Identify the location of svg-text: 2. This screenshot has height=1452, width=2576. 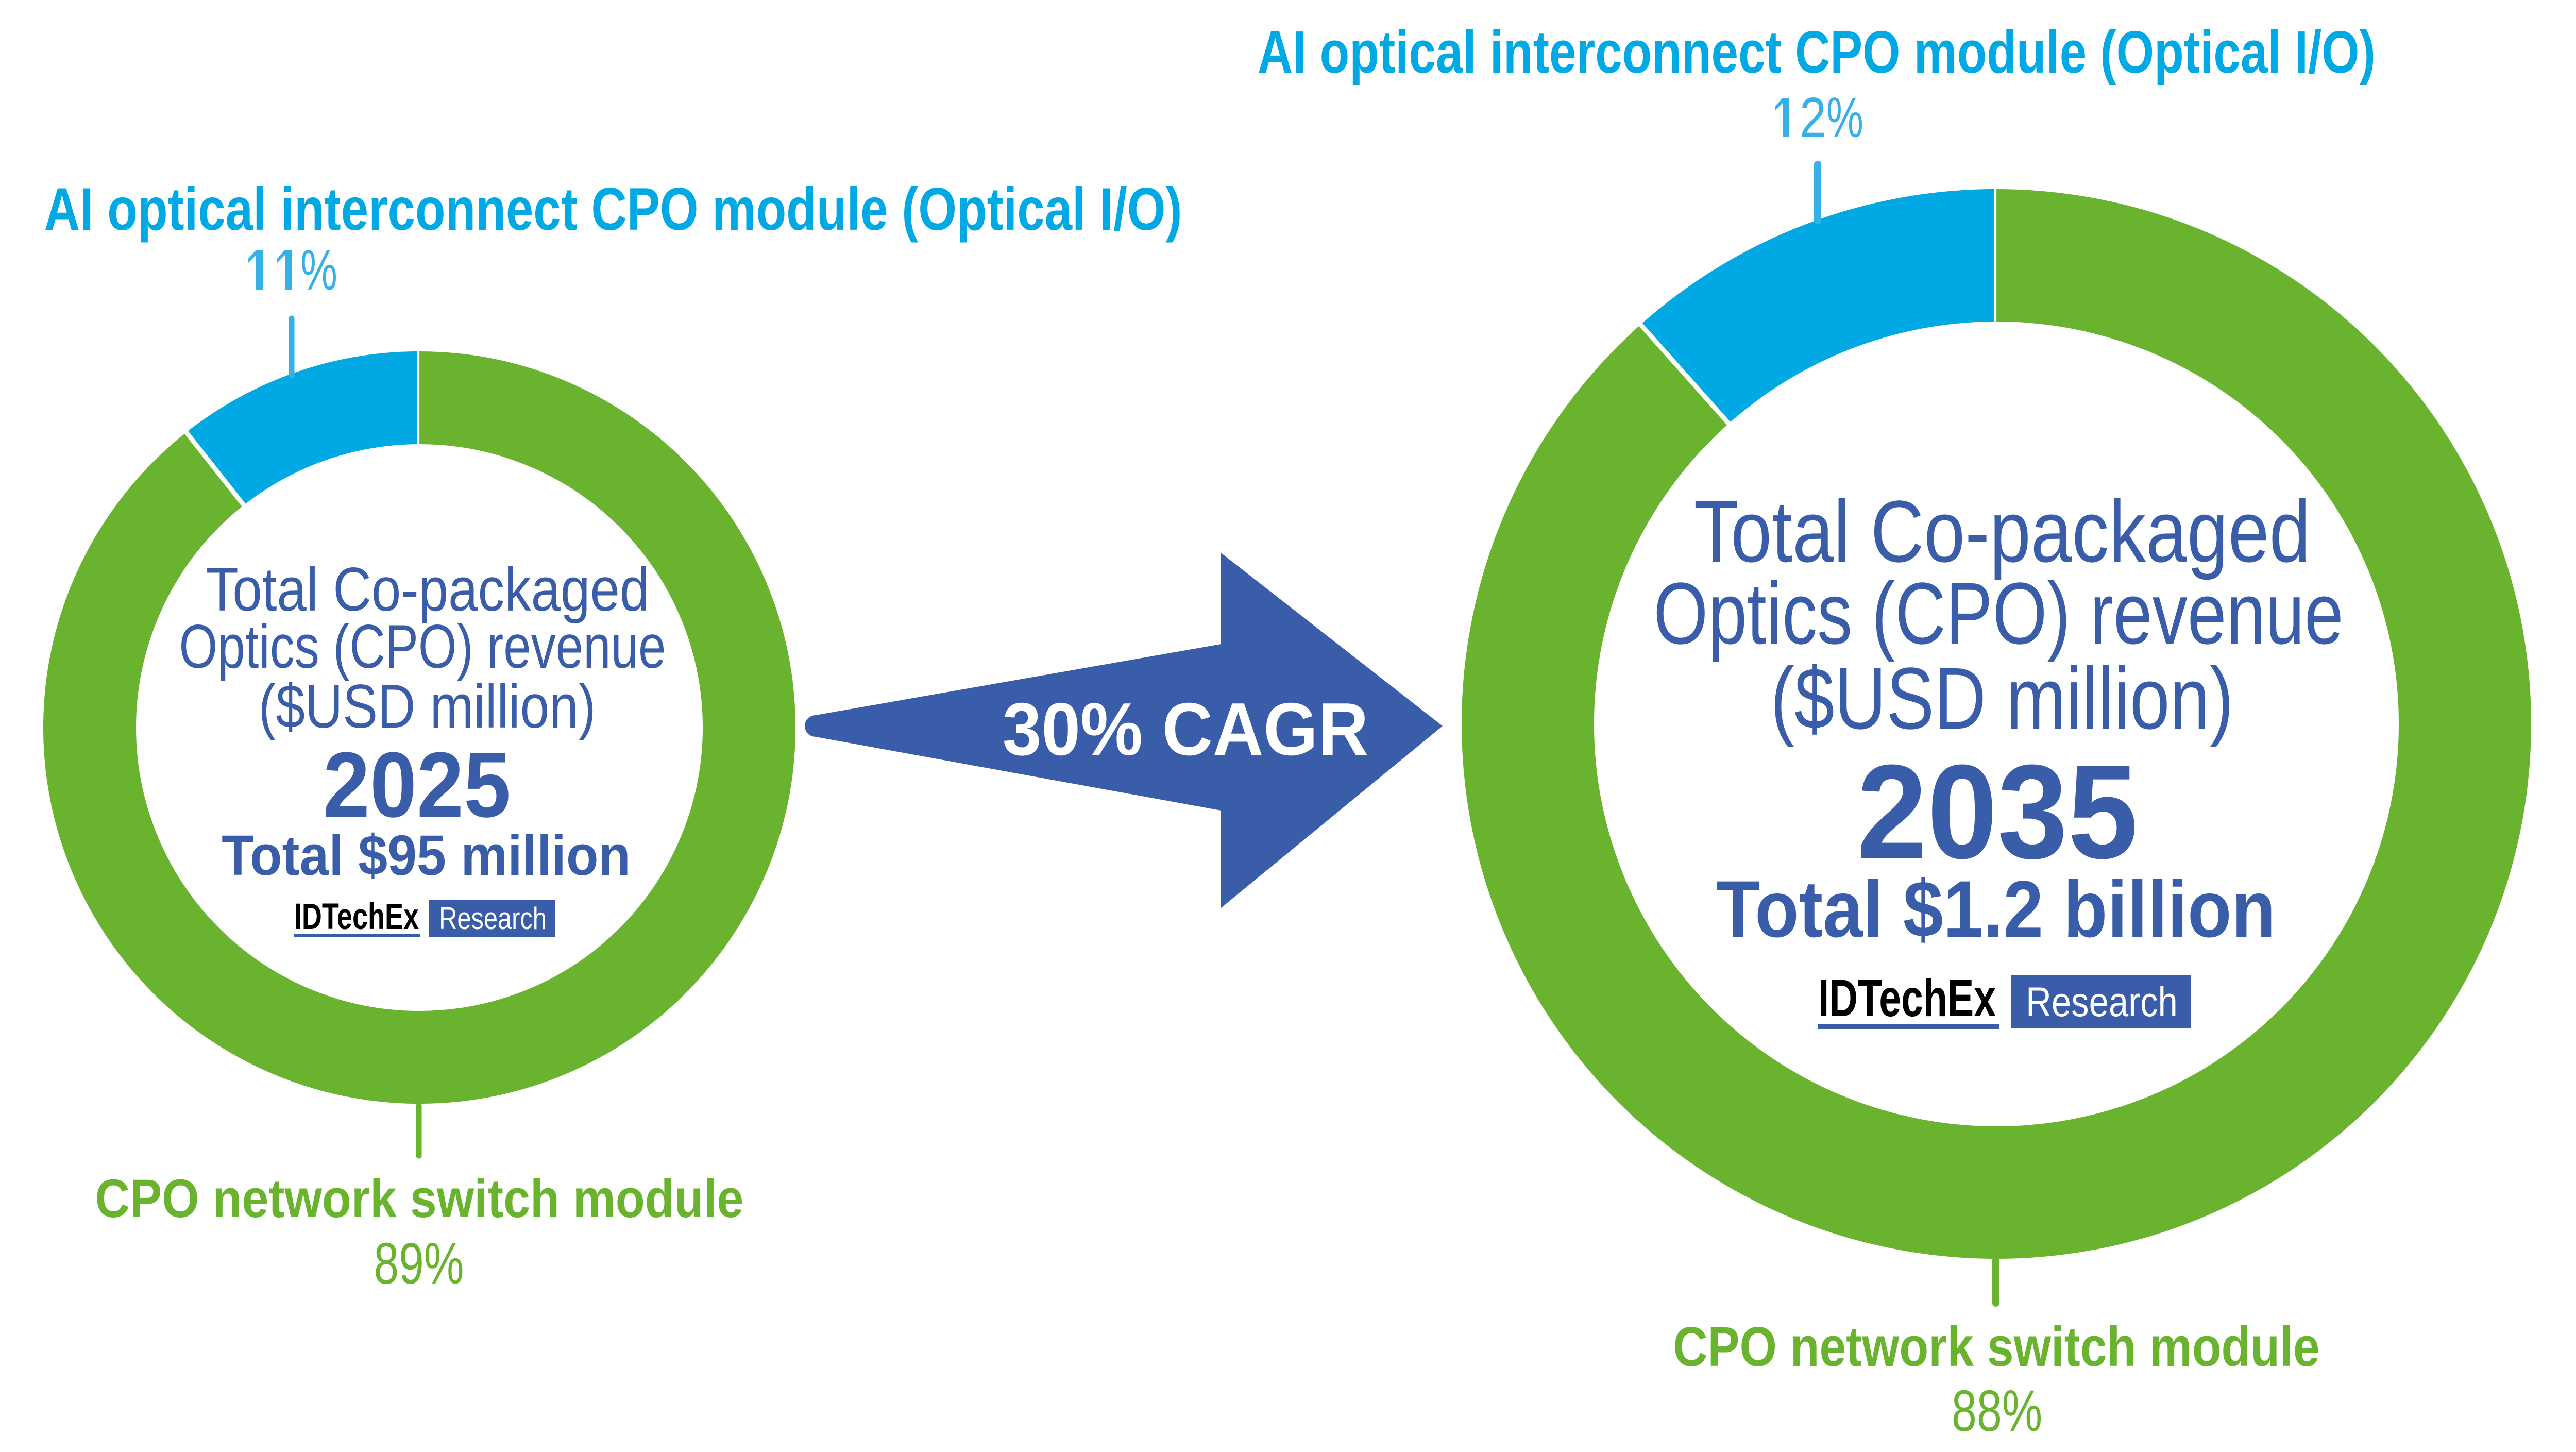
(1813, 117).